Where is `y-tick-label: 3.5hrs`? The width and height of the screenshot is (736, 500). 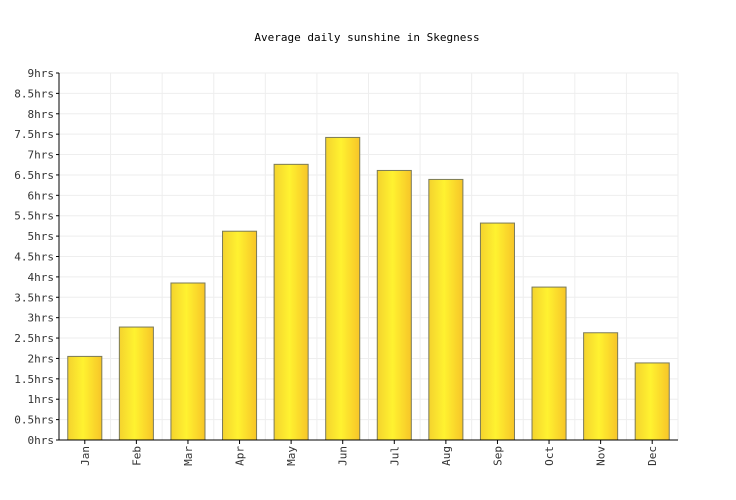
y-tick-label: 3.5hrs is located at coordinates (34, 297).